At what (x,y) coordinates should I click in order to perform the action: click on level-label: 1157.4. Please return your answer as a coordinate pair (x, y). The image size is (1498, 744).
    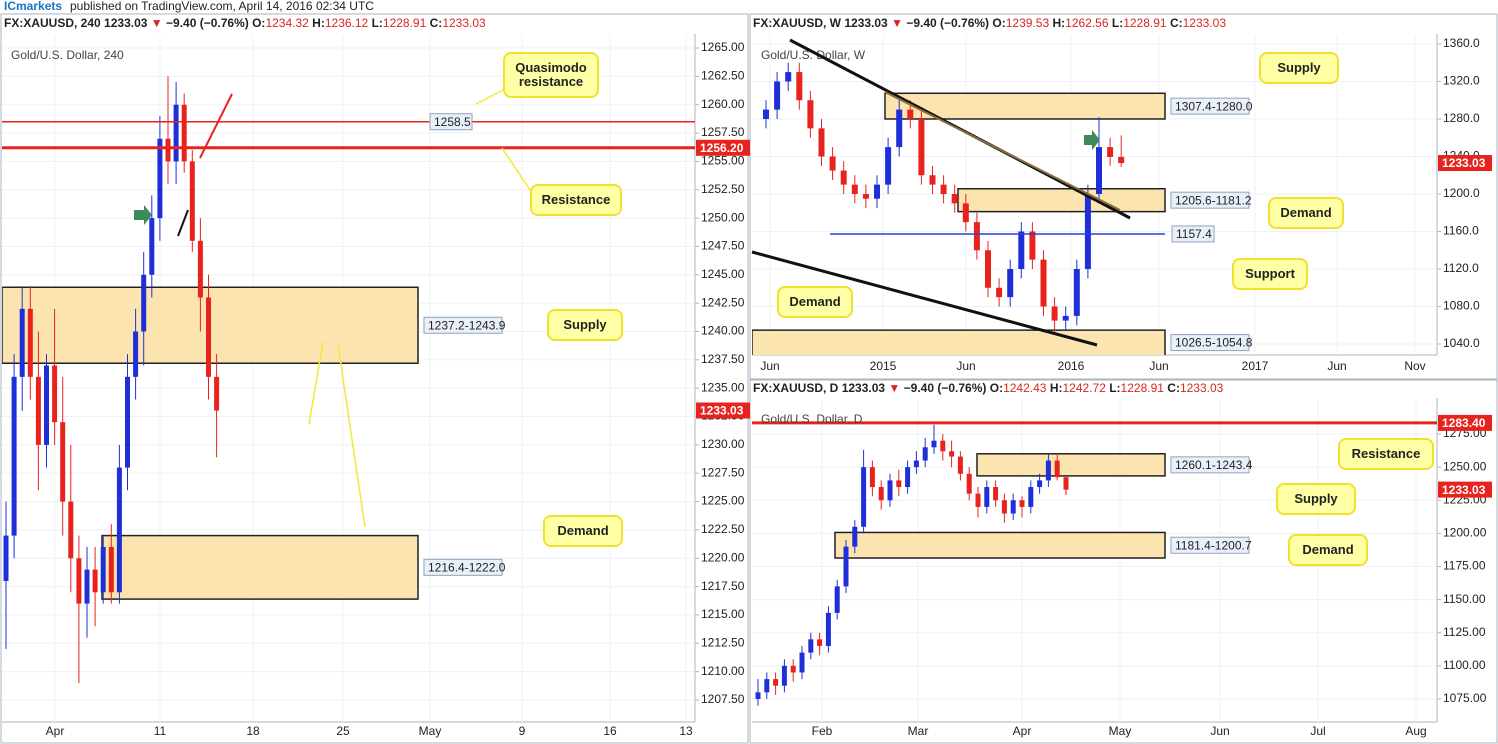
    Looking at the image, I should click on (1194, 234).